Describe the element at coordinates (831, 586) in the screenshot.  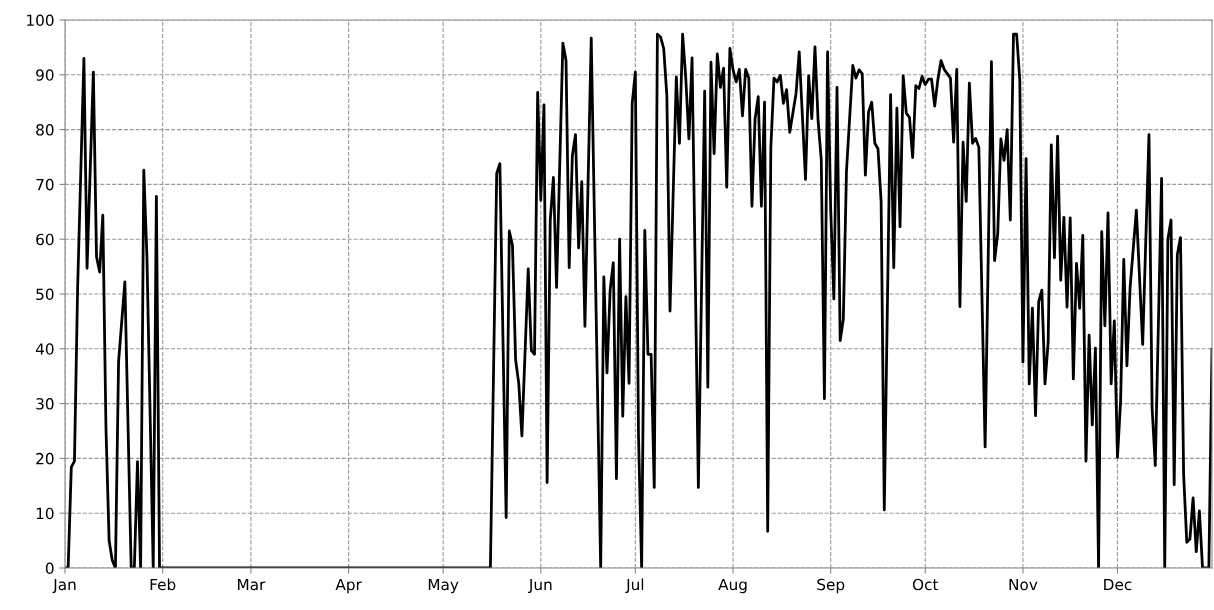
I see `x-tick-label: Sep` at that location.